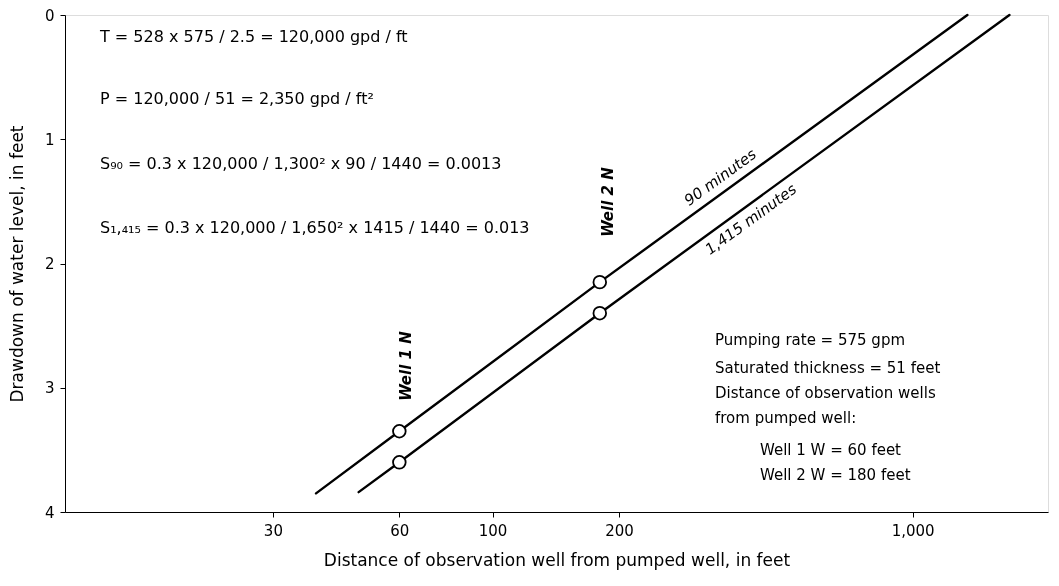 The image size is (1059, 586). What do you see at coordinates (493, 530) in the screenshot?
I see `x-tick-label: 100` at bounding box center [493, 530].